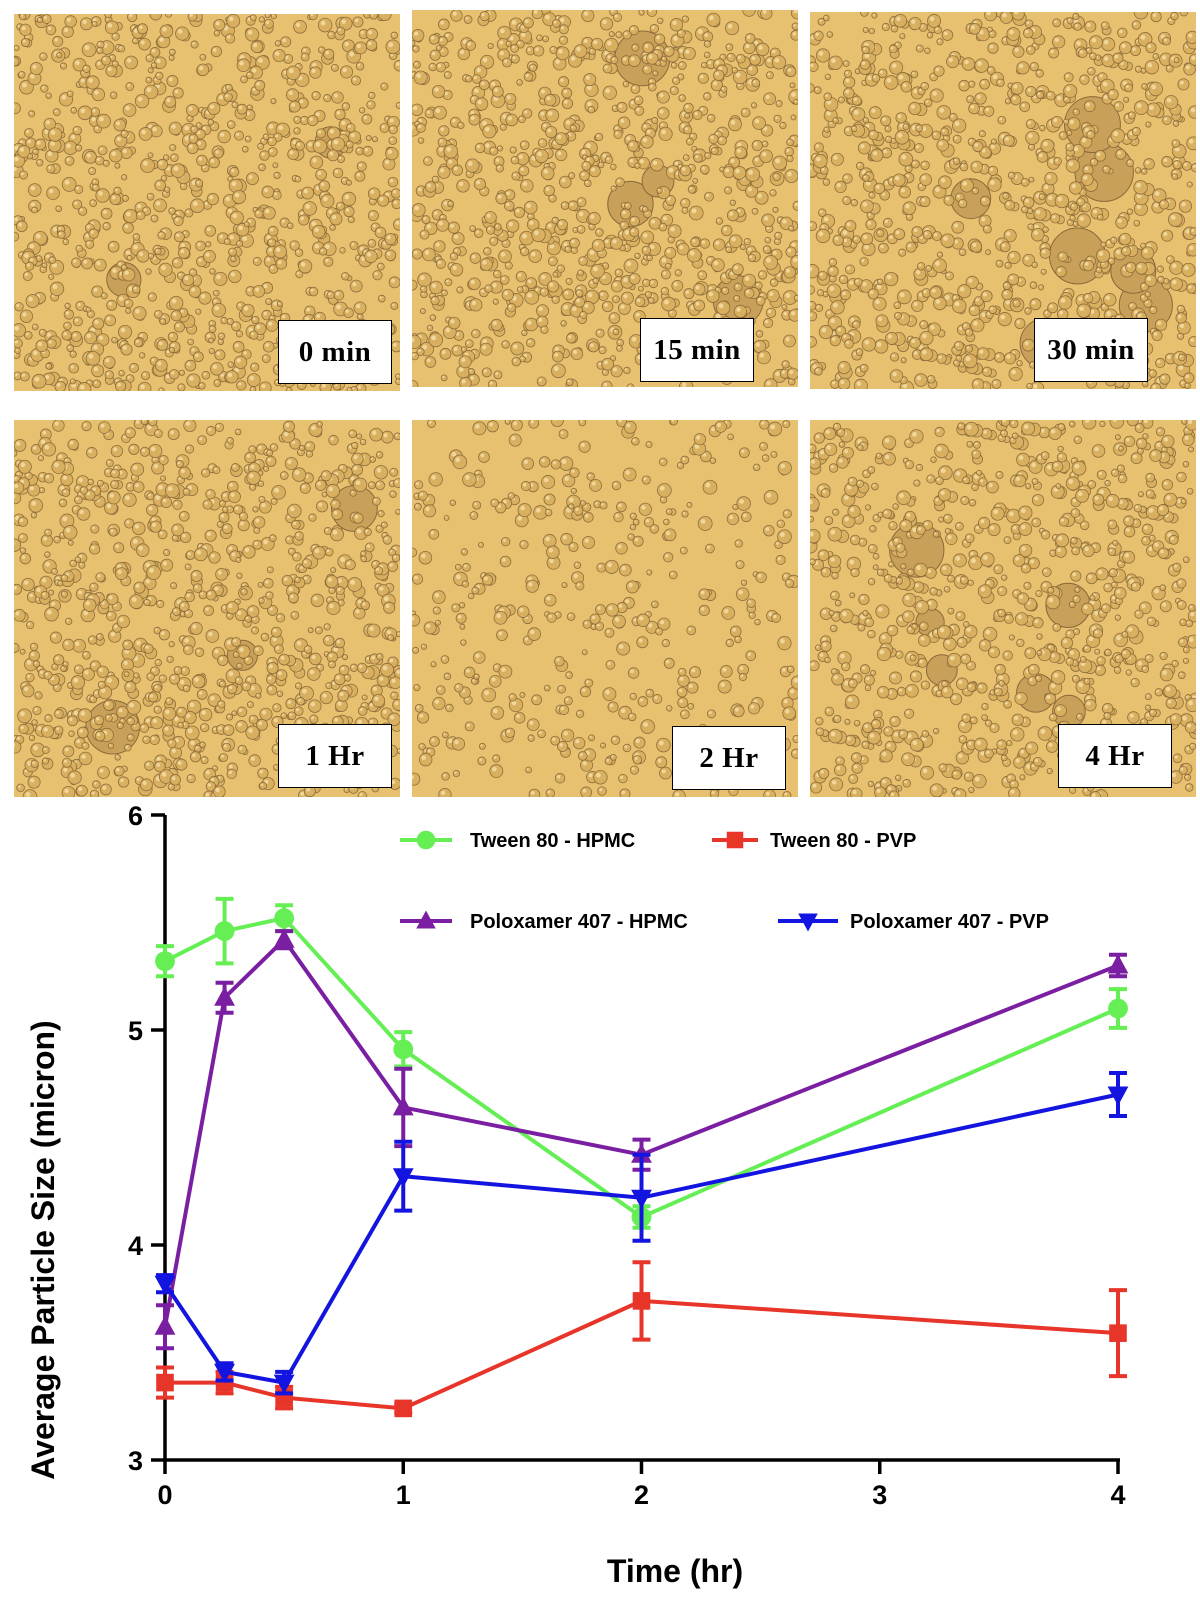 This screenshot has height=1600, width=1200. I want to click on legend-item-2: Poloxamer 407 - HPMC, so click(544, 921).